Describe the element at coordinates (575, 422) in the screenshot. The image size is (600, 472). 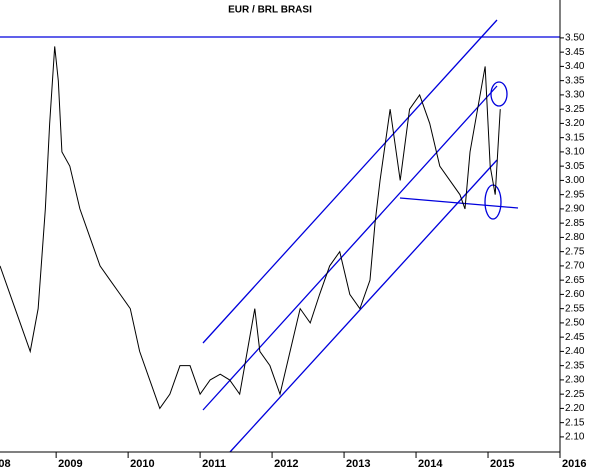
I see `y-tick-label: 2.15` at that location.